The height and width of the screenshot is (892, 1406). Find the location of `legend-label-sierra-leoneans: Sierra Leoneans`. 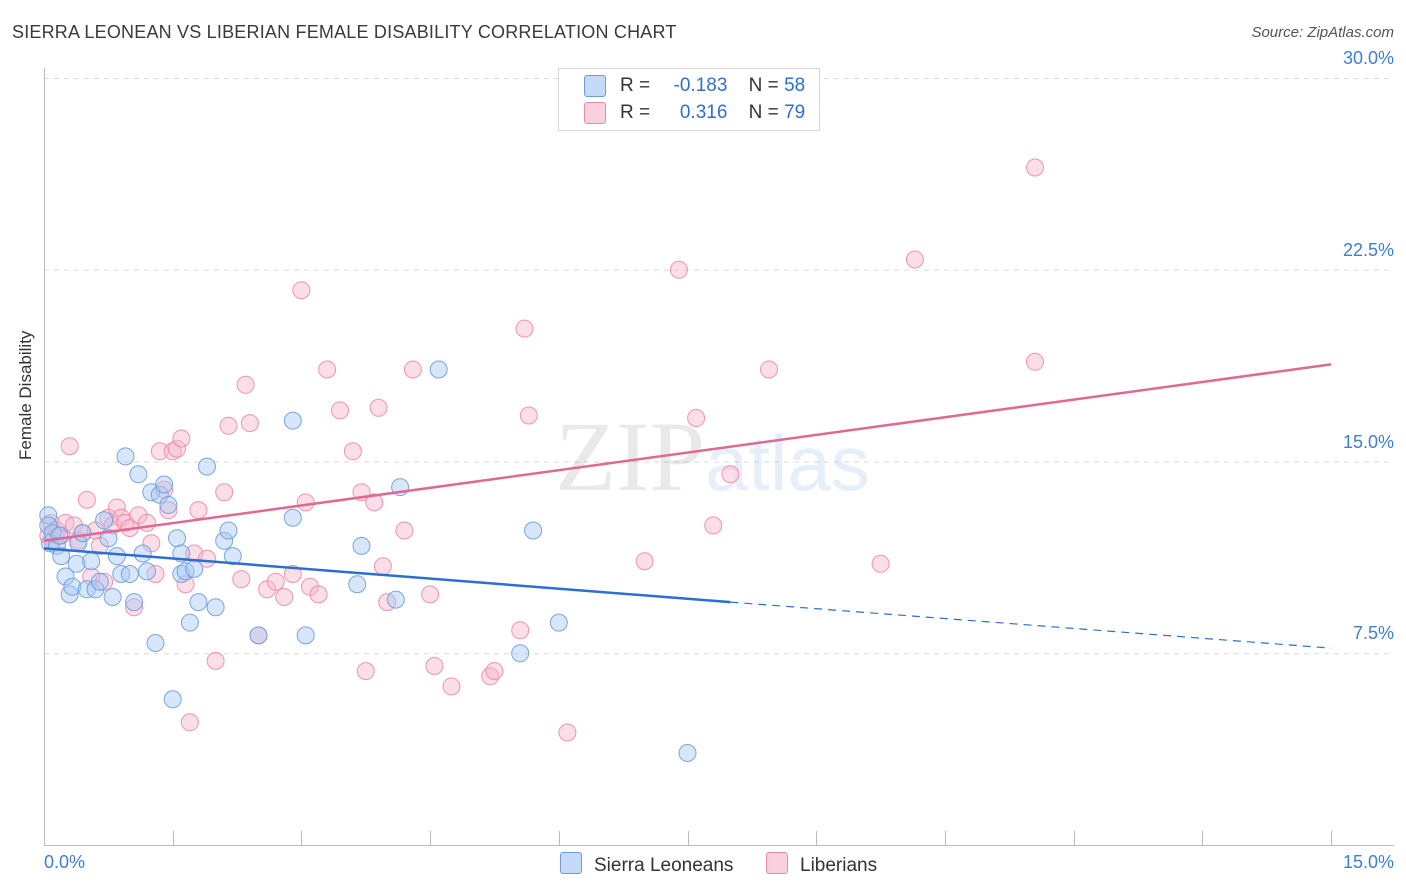

legend-label-sierra-leoneans: Sierra Leoneans is located at coordinates (664, 865).